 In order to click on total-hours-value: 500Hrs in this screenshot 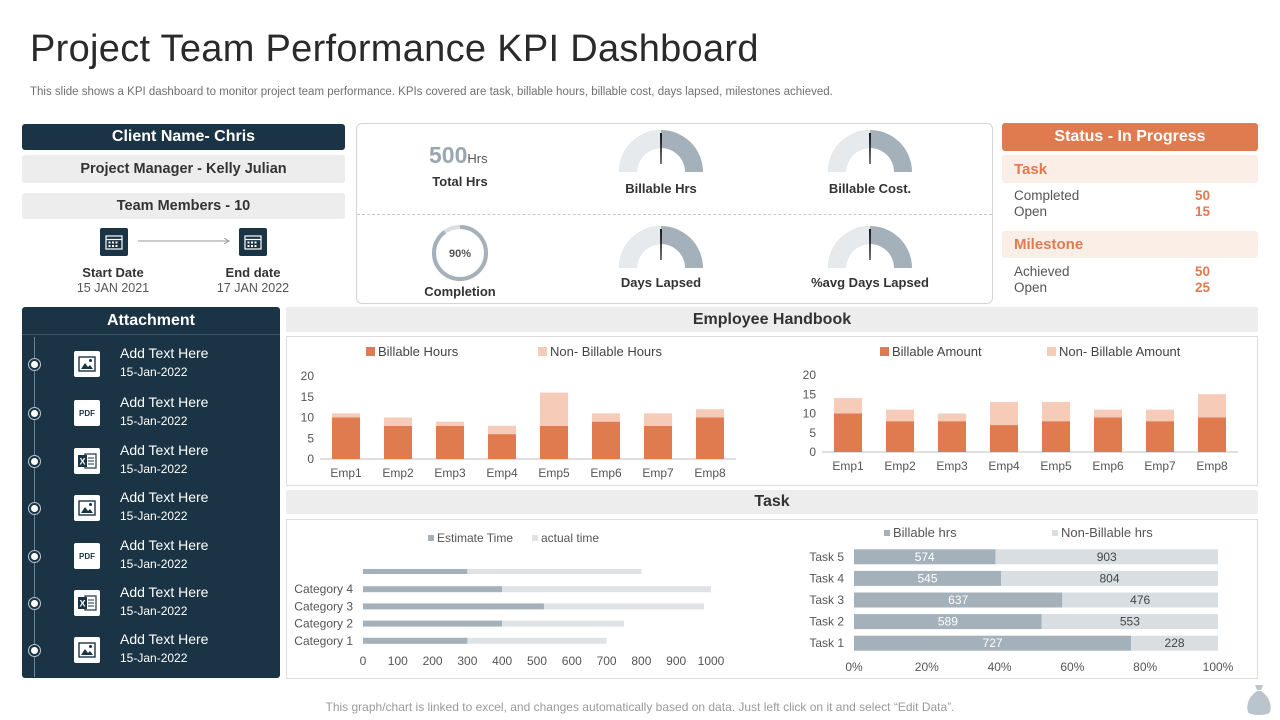, I will do `click(458, 155)`.